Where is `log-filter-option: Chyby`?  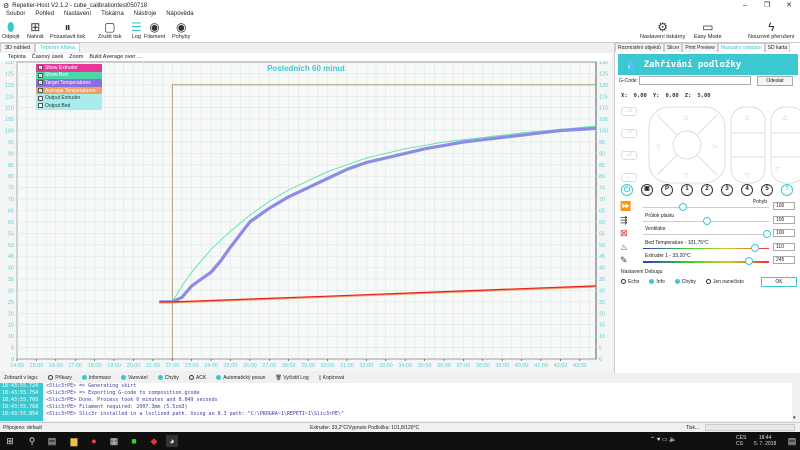
log-filter-option: Chyby is located at coordinates (168, 378).